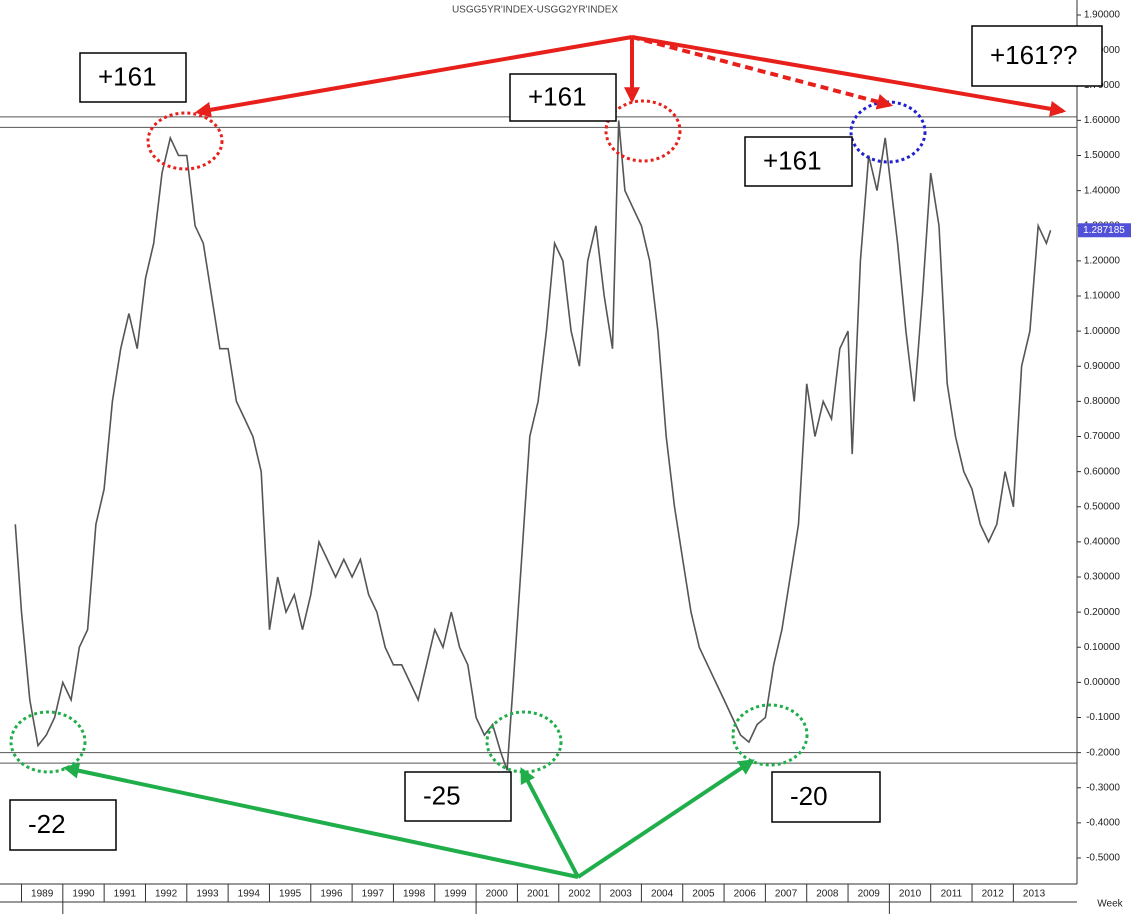  I want to click on last-value-box, so click(1104, 230).